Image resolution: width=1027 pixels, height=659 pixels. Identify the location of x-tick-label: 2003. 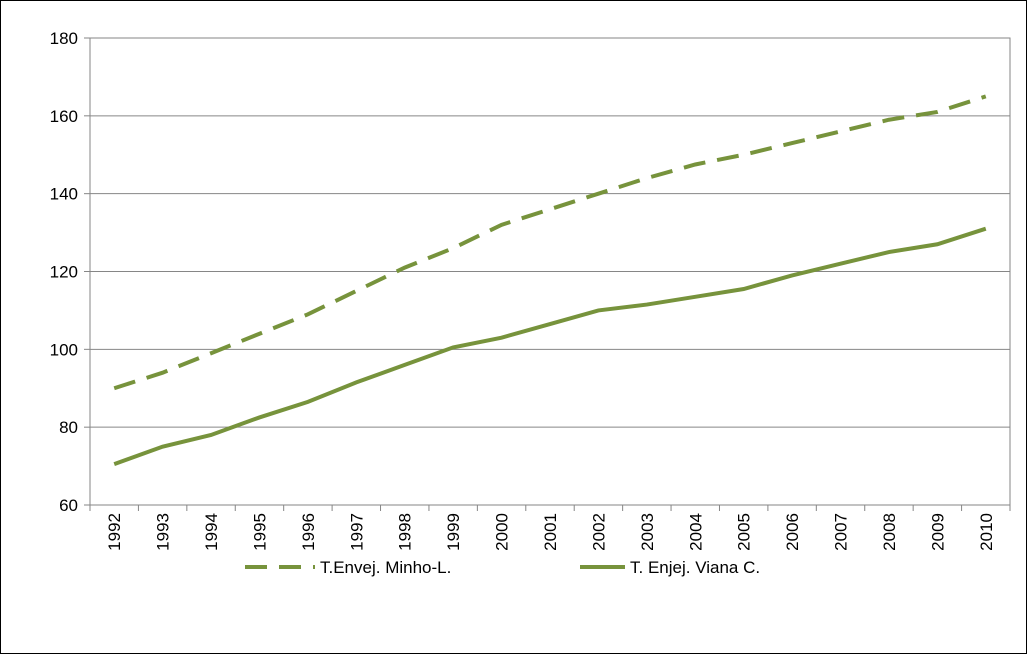
(647, 532).